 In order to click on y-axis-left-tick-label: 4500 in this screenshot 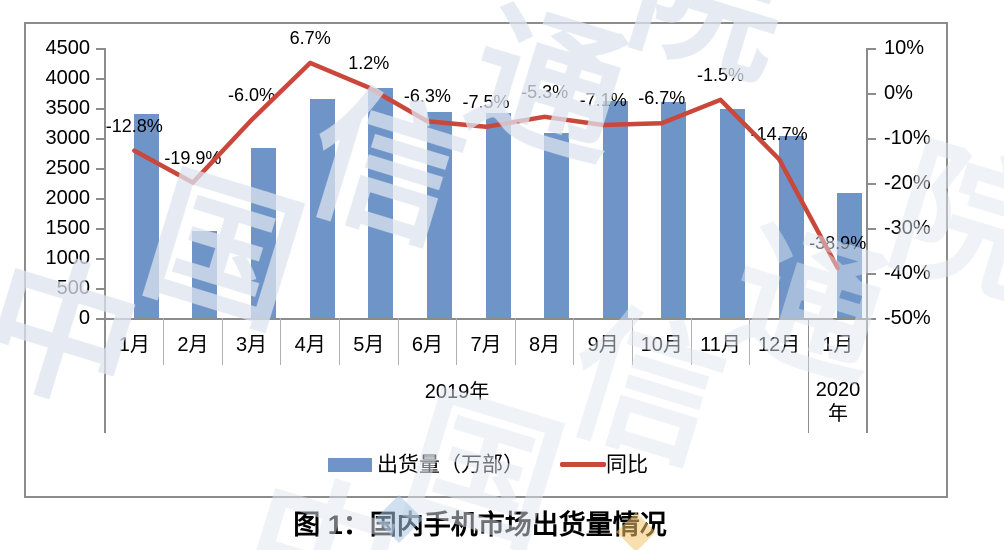, I will do `click(68, 48)`.